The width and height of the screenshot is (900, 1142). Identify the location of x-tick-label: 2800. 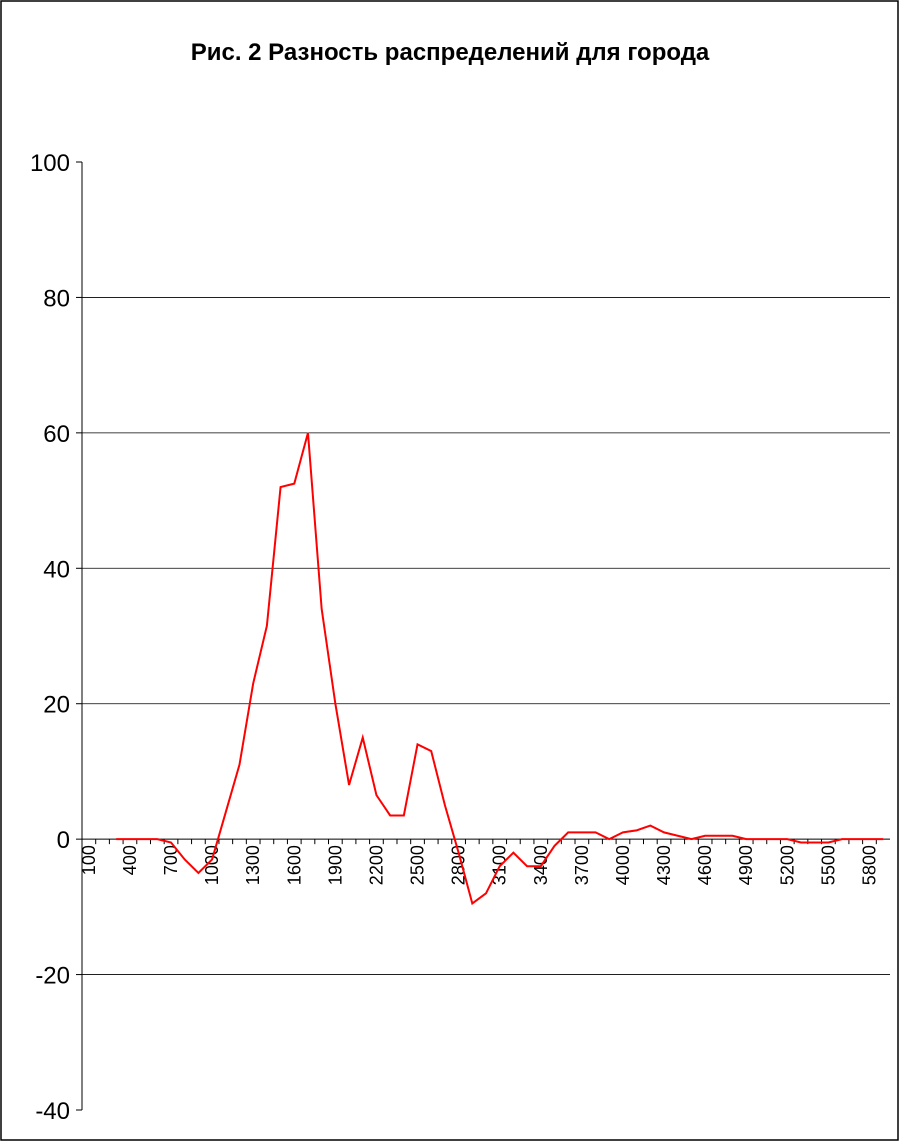
(459, 865).